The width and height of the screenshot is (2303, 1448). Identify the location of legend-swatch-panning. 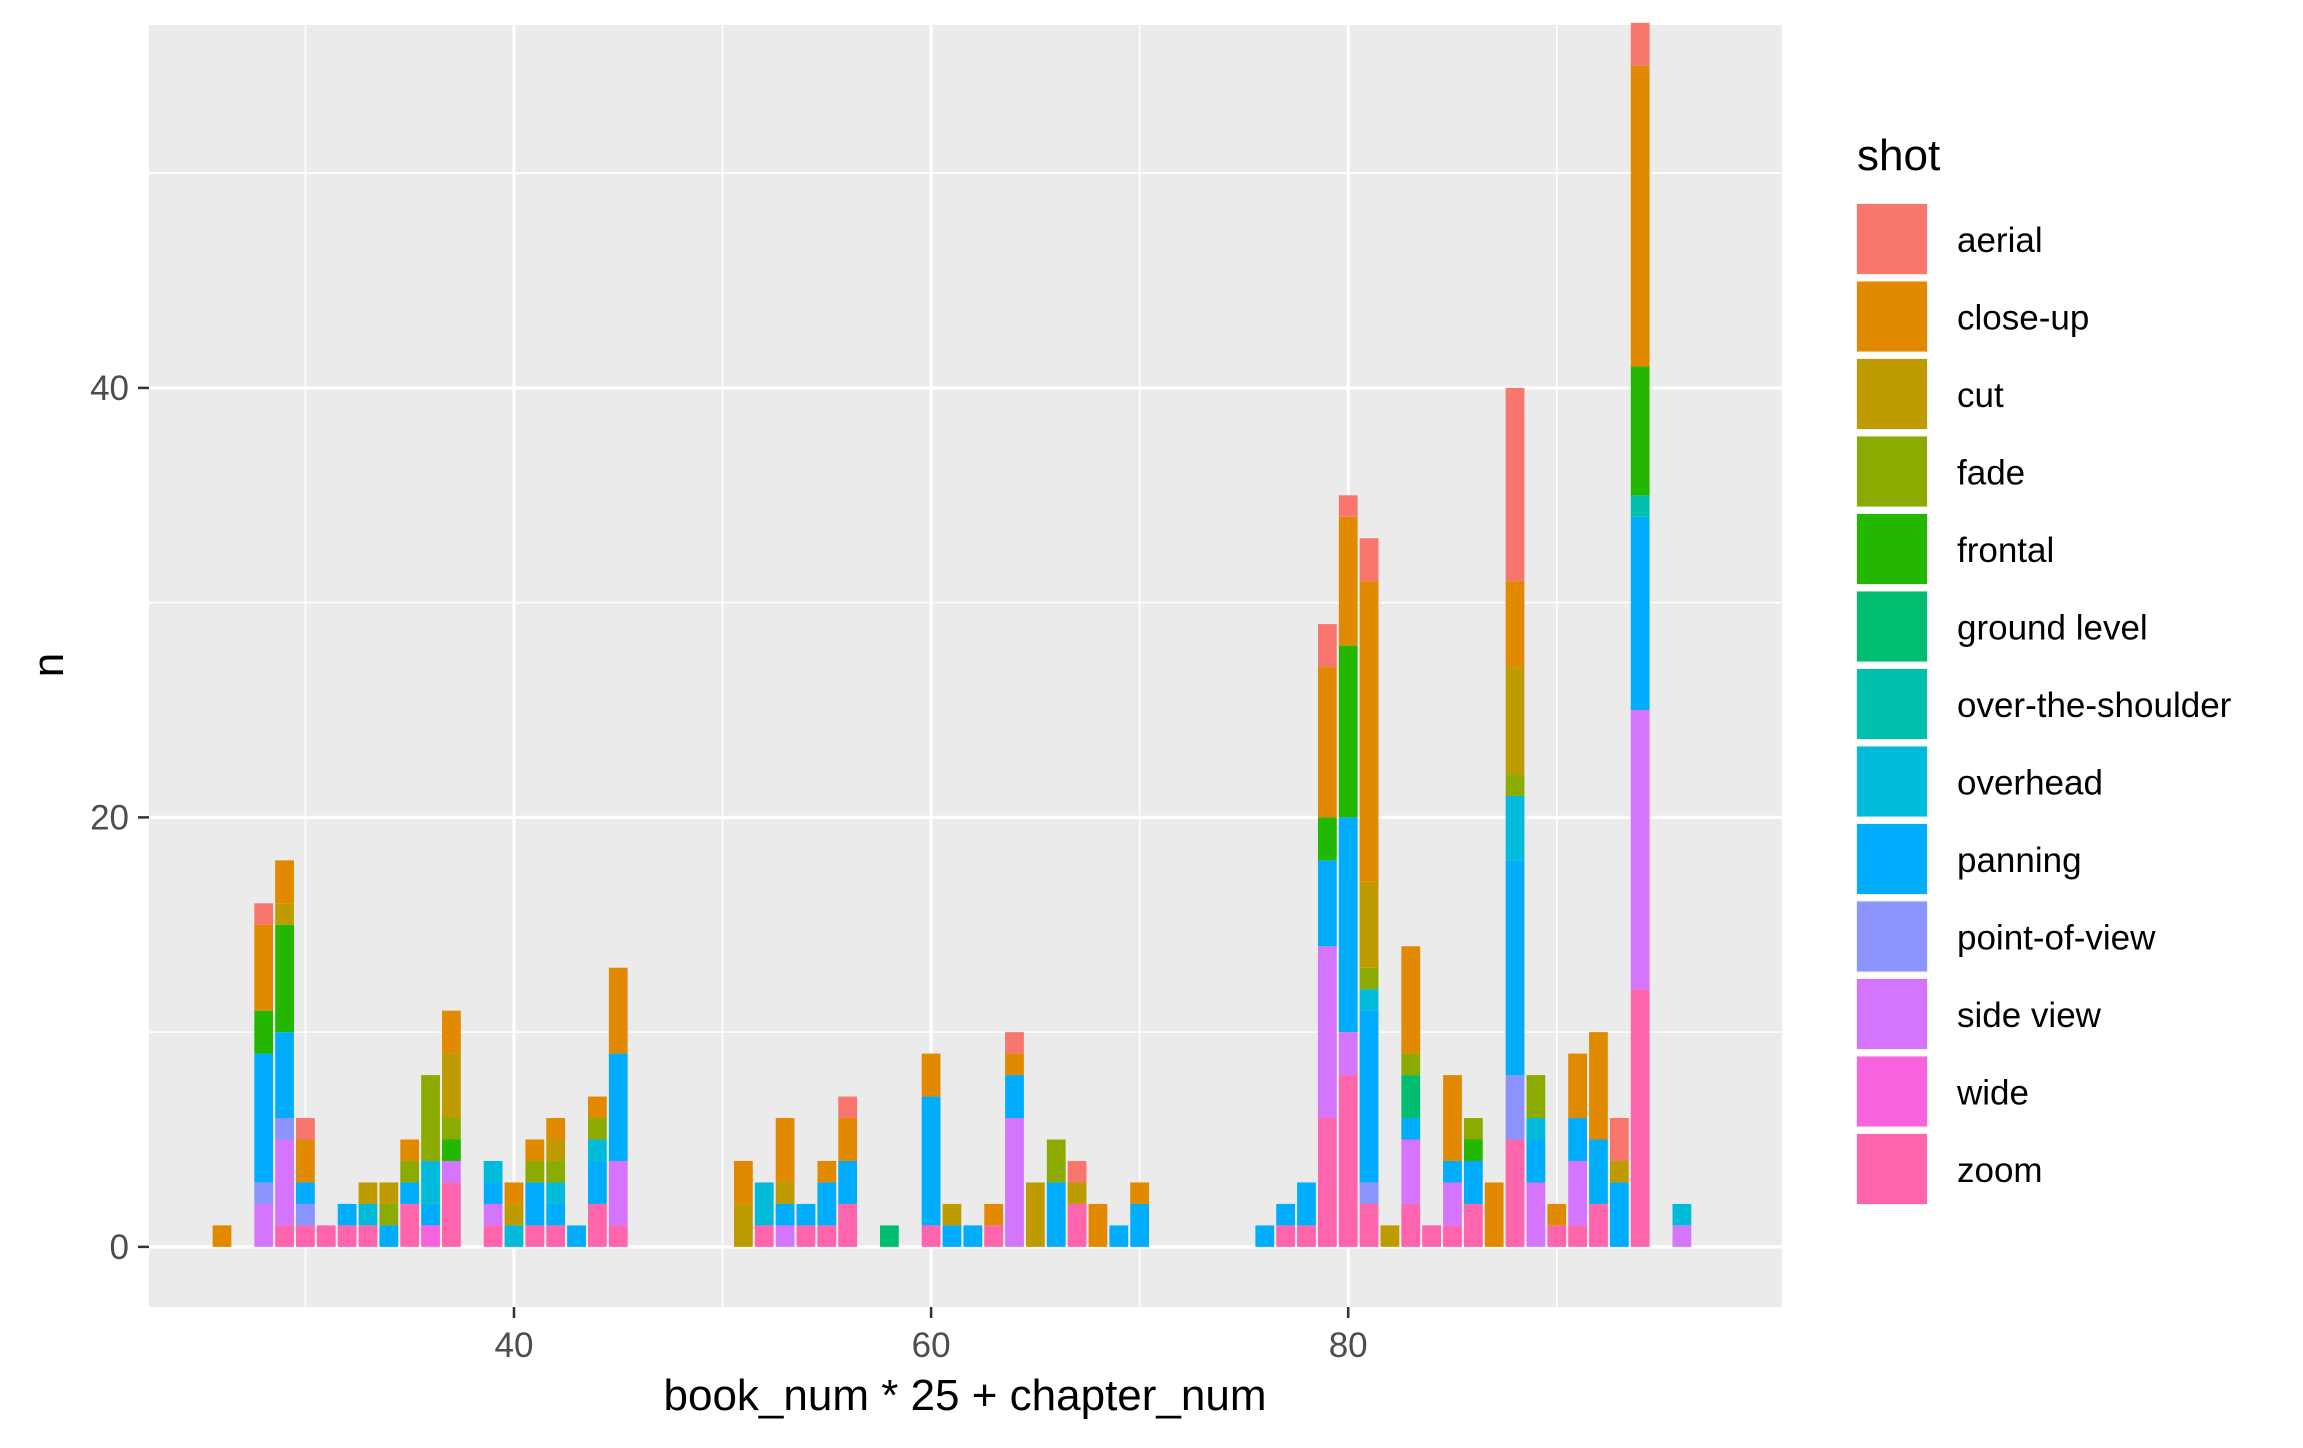
(1892, 859).